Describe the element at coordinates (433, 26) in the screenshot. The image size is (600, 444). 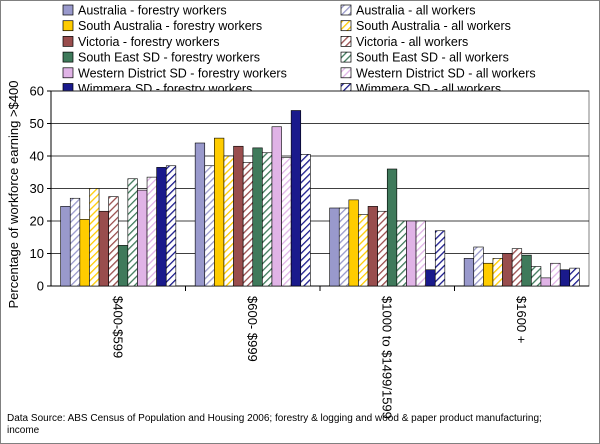
I see `legend-label: South Australia - all workers` at that location.